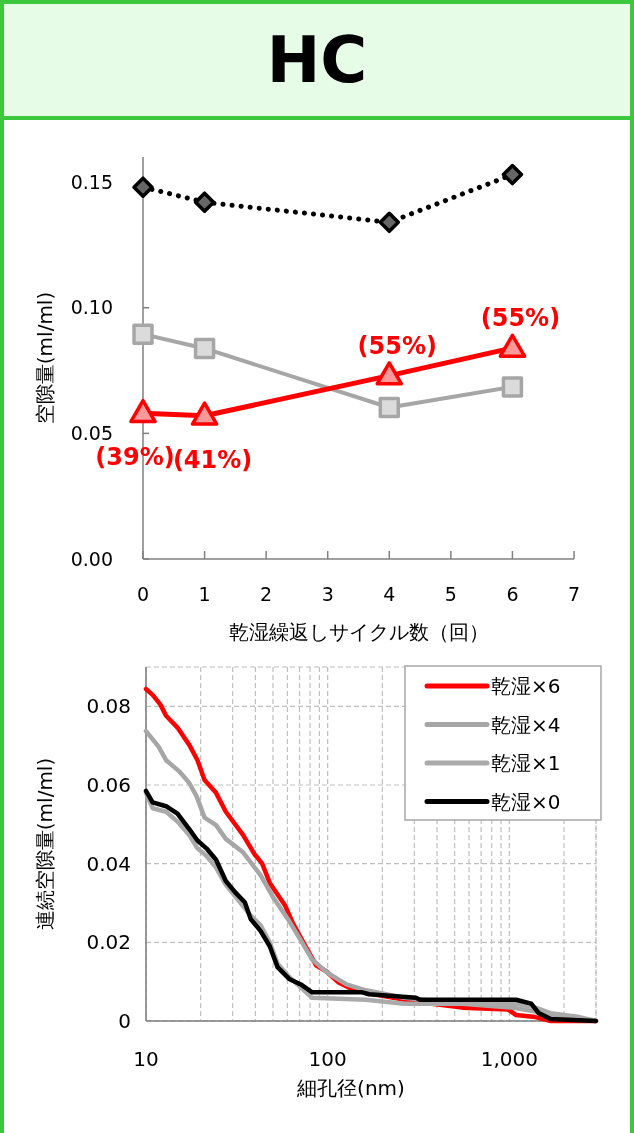 This screenshot has height=1133, width=634. What do you see at coordinates (327, 1059) in the screenshot?
I see `x-tick-label: 100` at bounding box center [327, 1059].